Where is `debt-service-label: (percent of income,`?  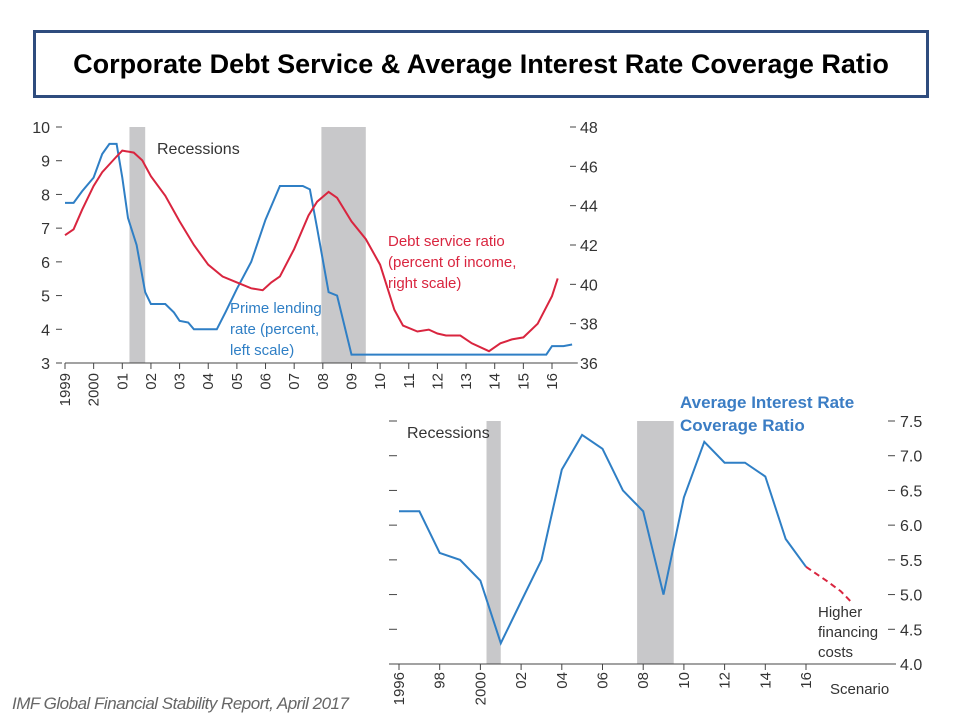 debt-service-label: (percent of income, is located at coordinates (452, 262).